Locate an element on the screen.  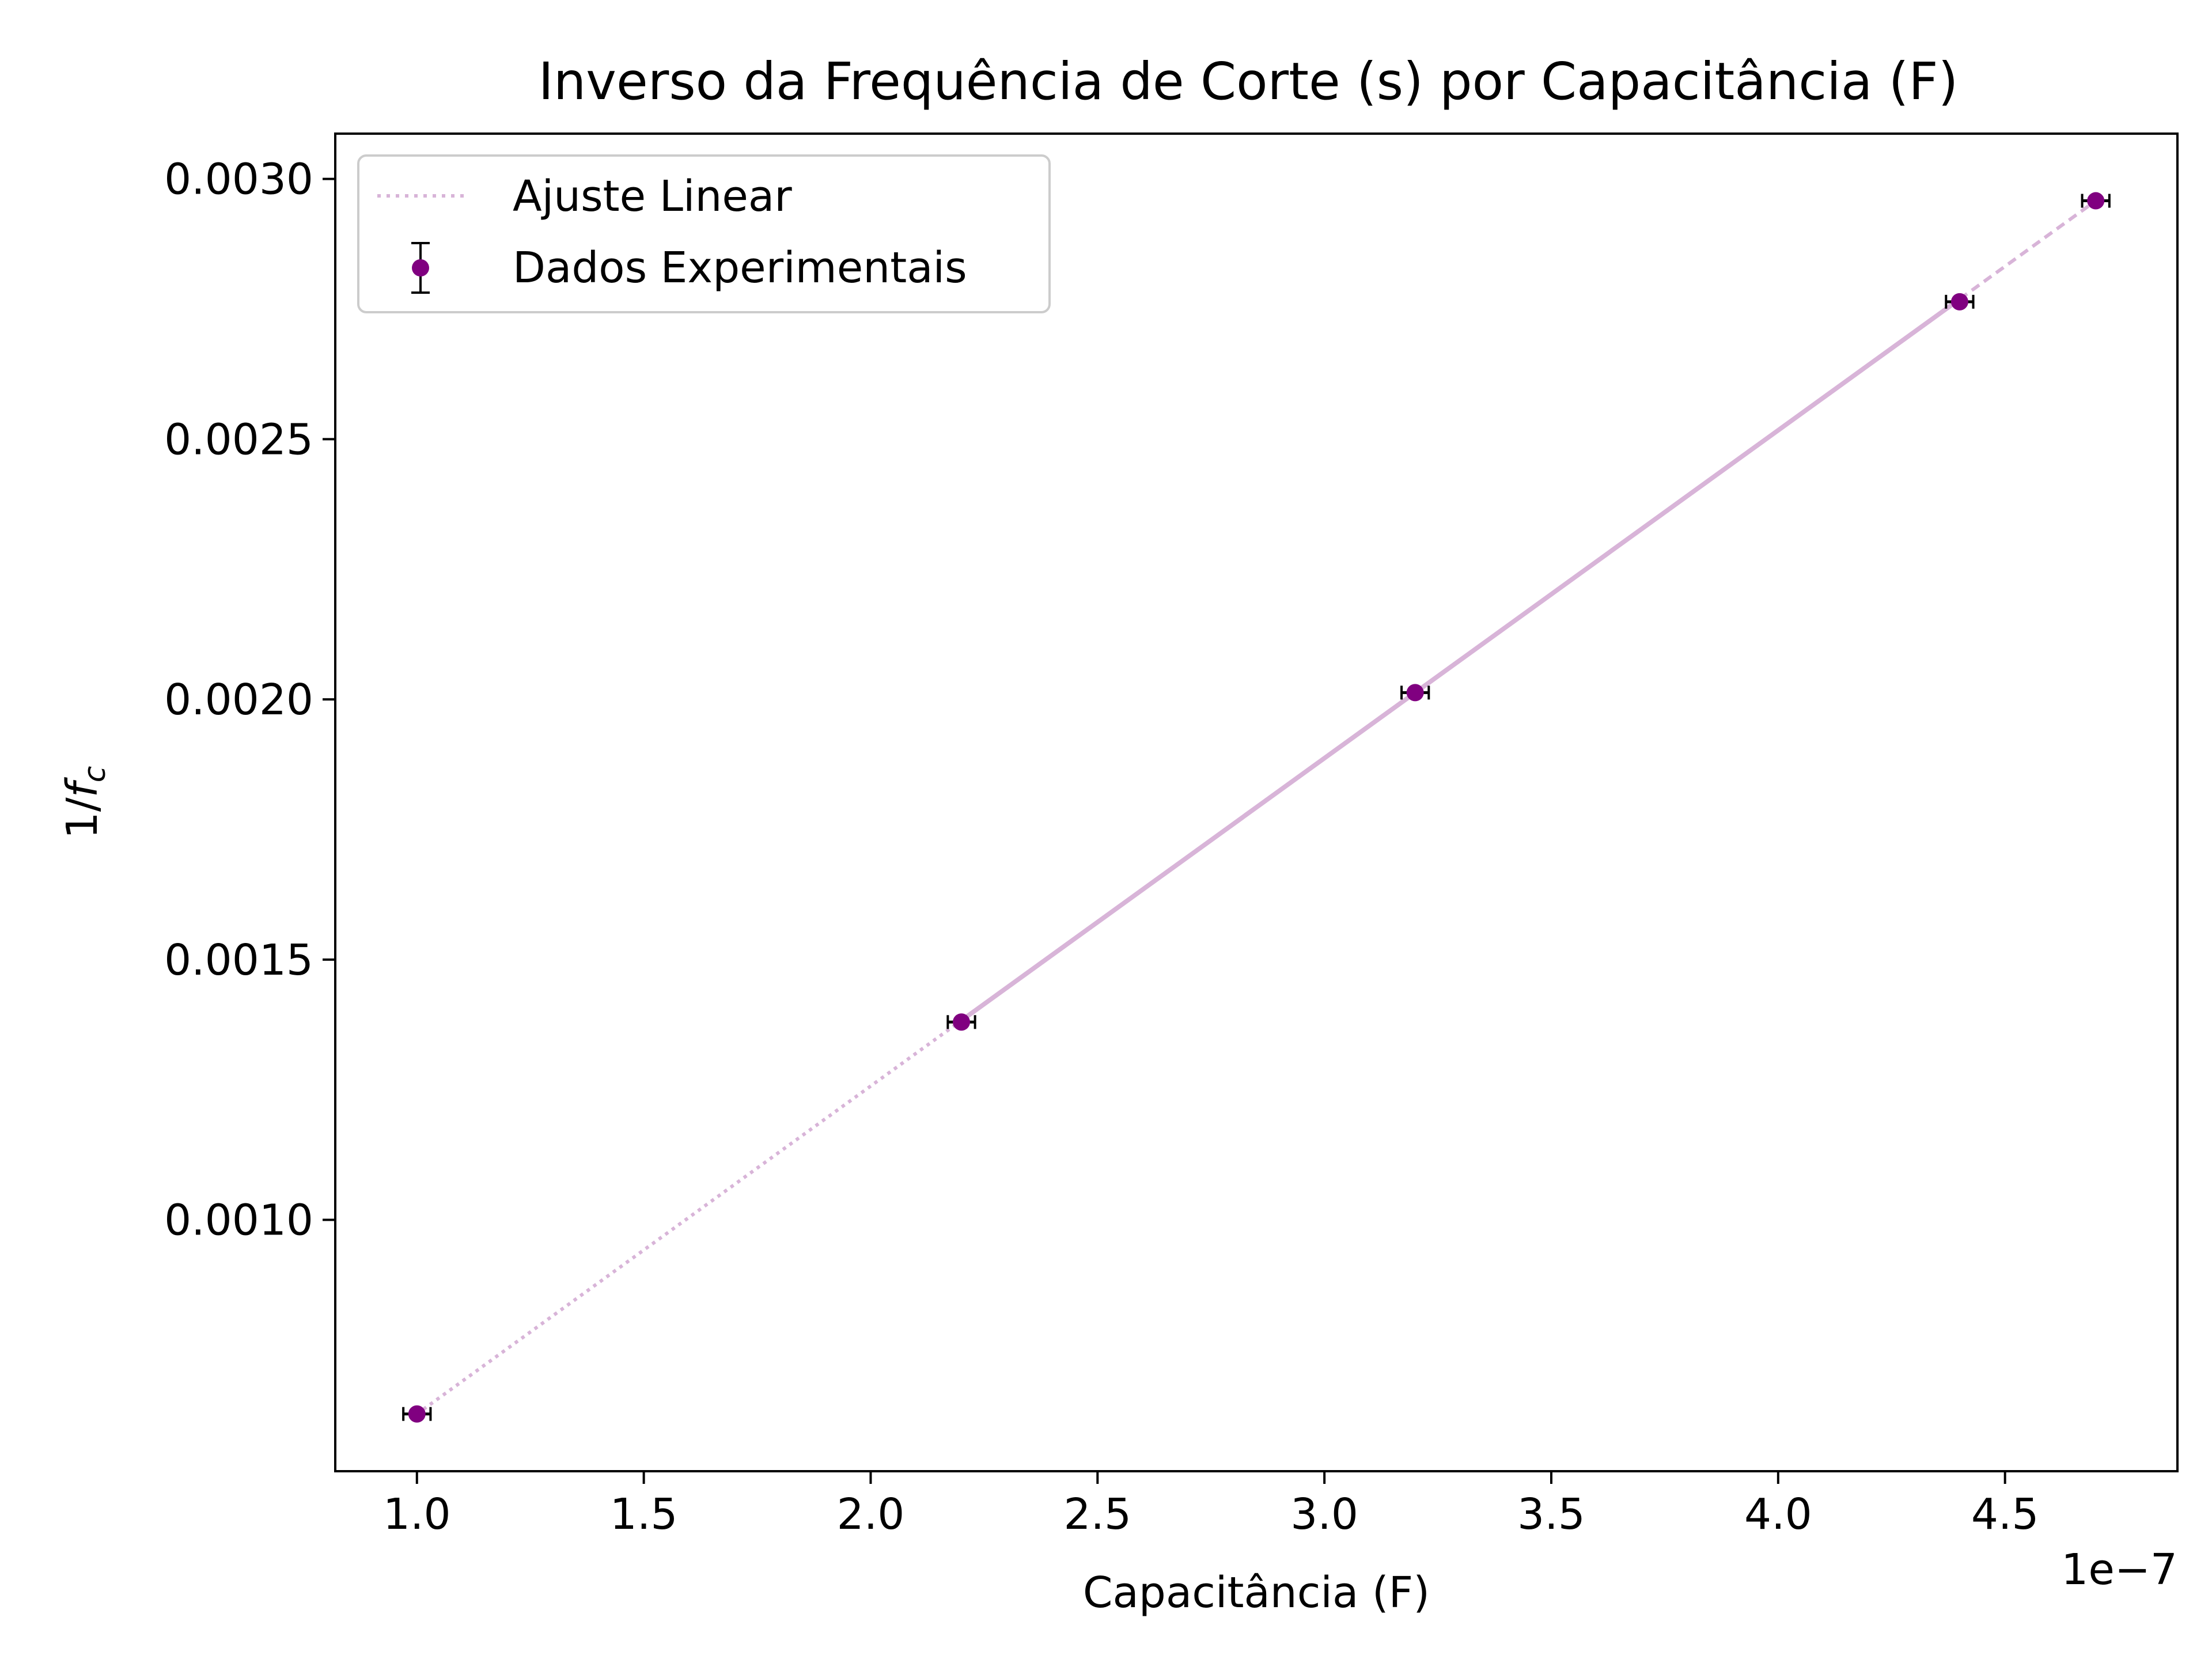
y-tick-label: 0.0025 is located at coordinates (238, 439).